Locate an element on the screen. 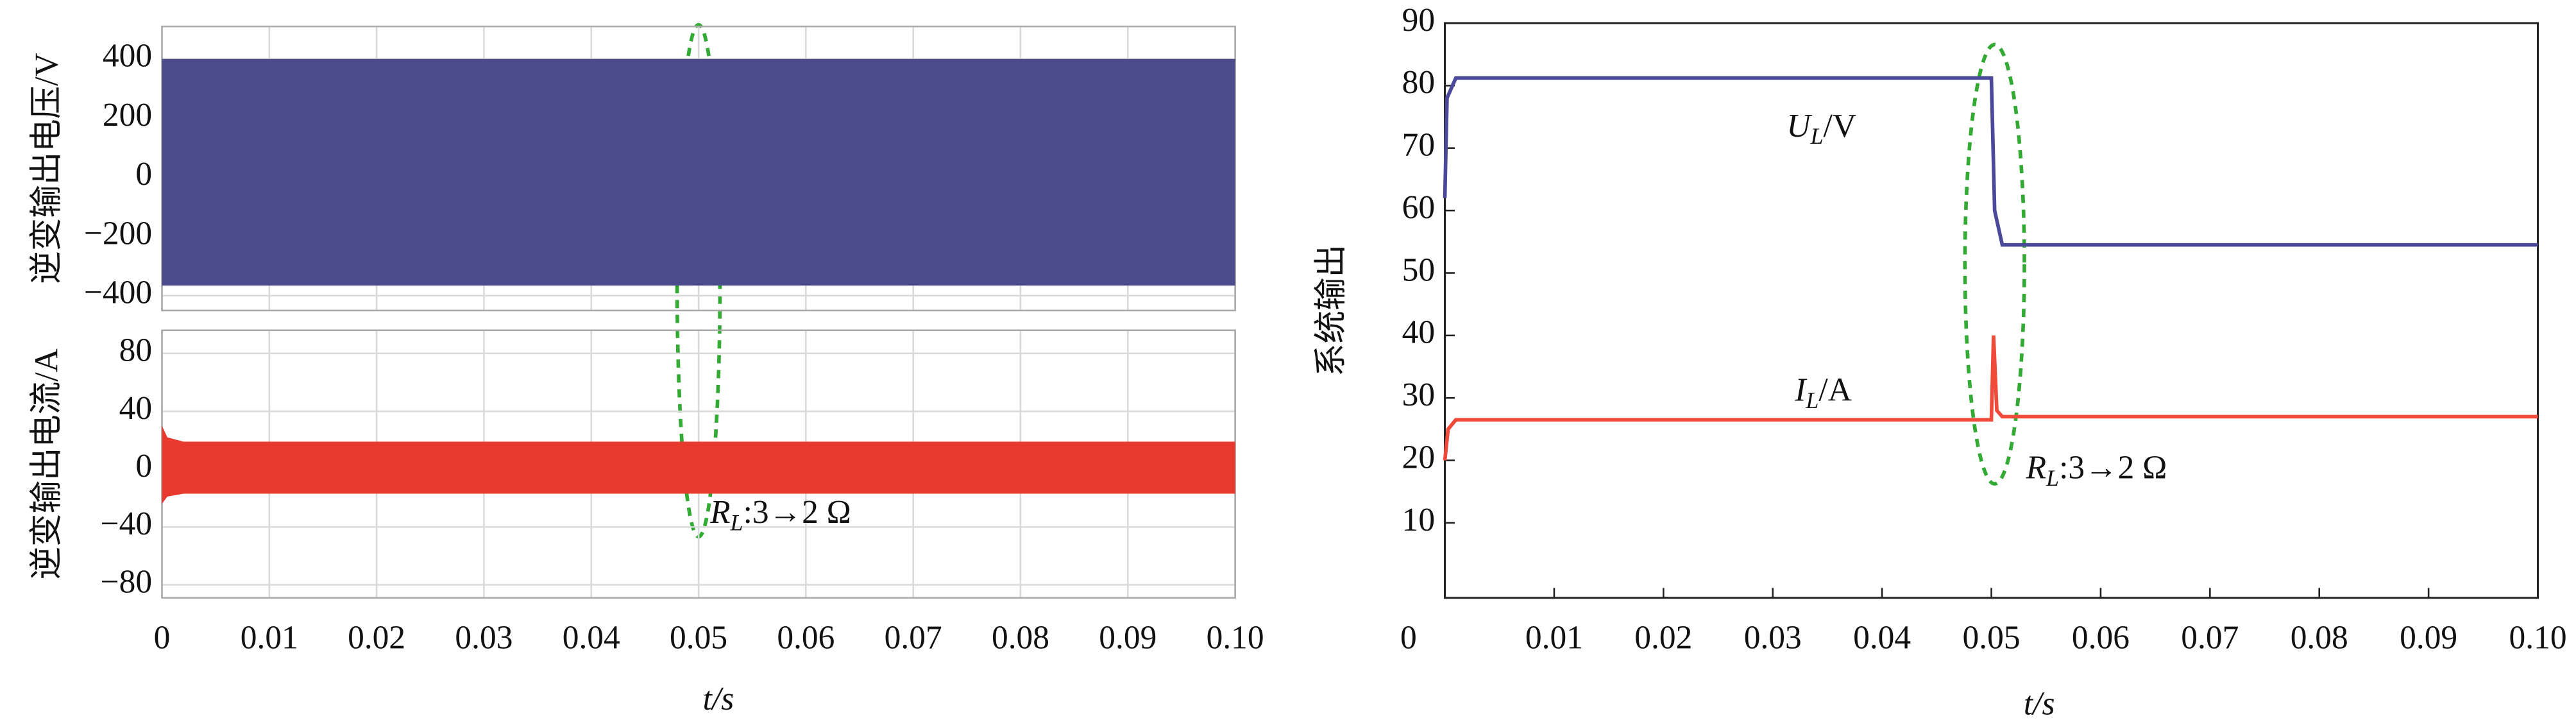  y-tick-label: 200 is located at coordinates (127, 115).